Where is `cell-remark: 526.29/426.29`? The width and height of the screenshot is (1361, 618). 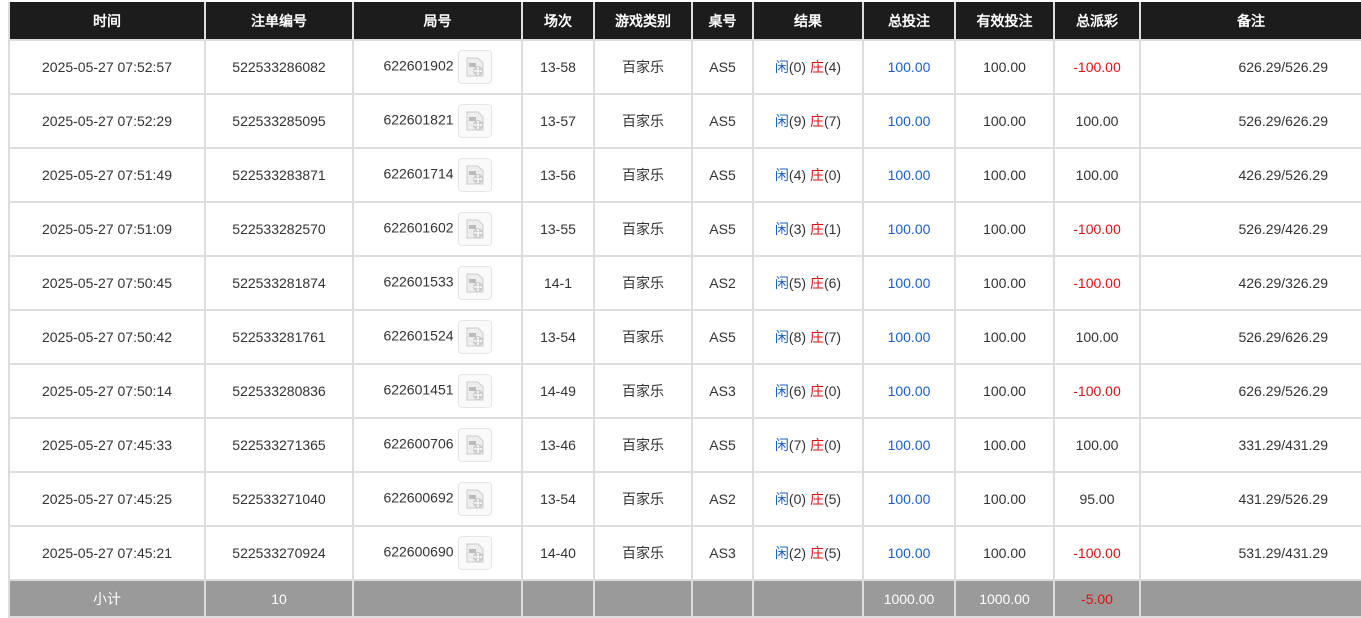 cell-remark: 526.29/426.29 is located at coordinates (1250, 229).